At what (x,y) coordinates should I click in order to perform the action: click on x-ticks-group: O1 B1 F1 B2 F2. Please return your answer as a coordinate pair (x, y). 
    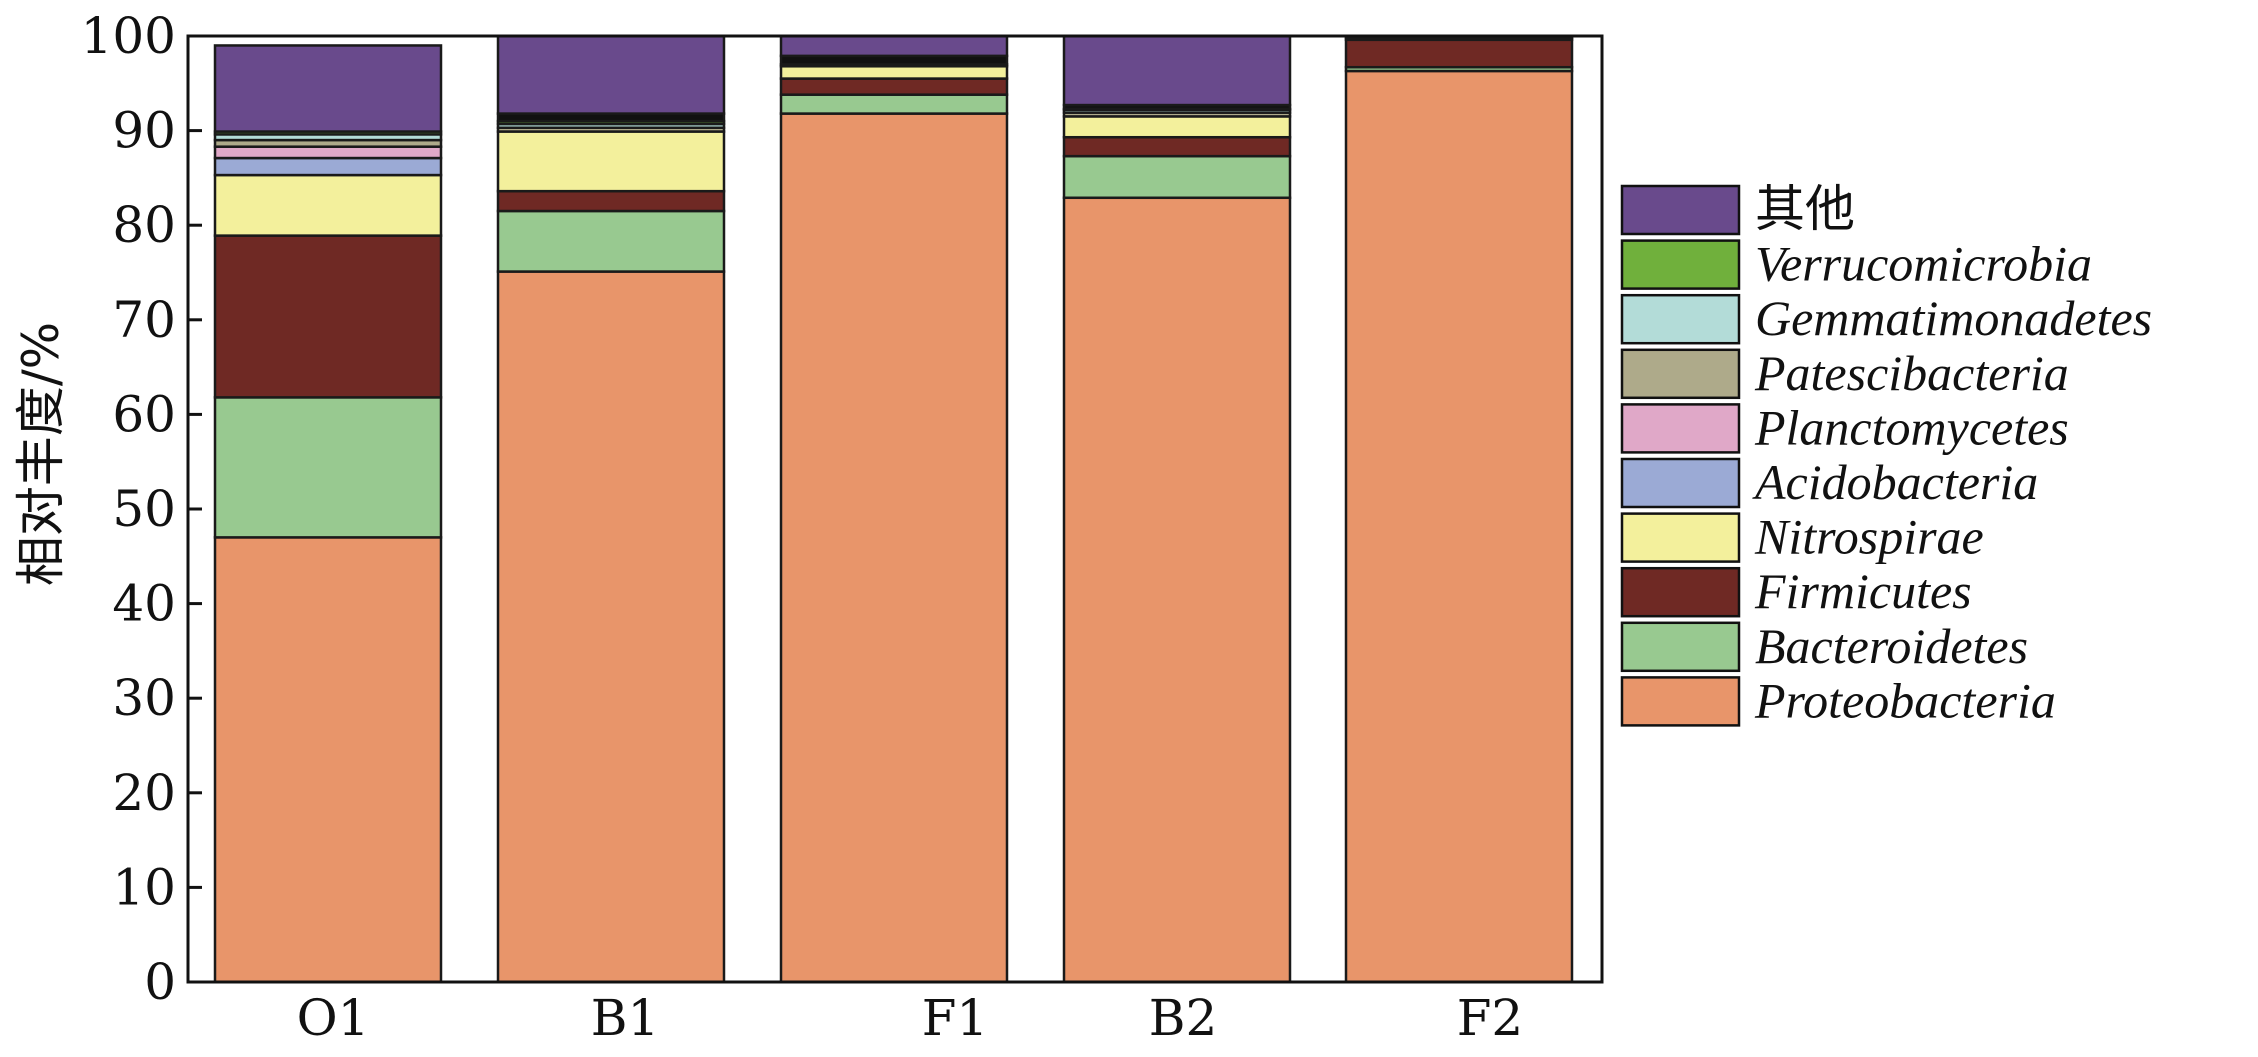
    Looking at the image, I should click on (910, 1018).